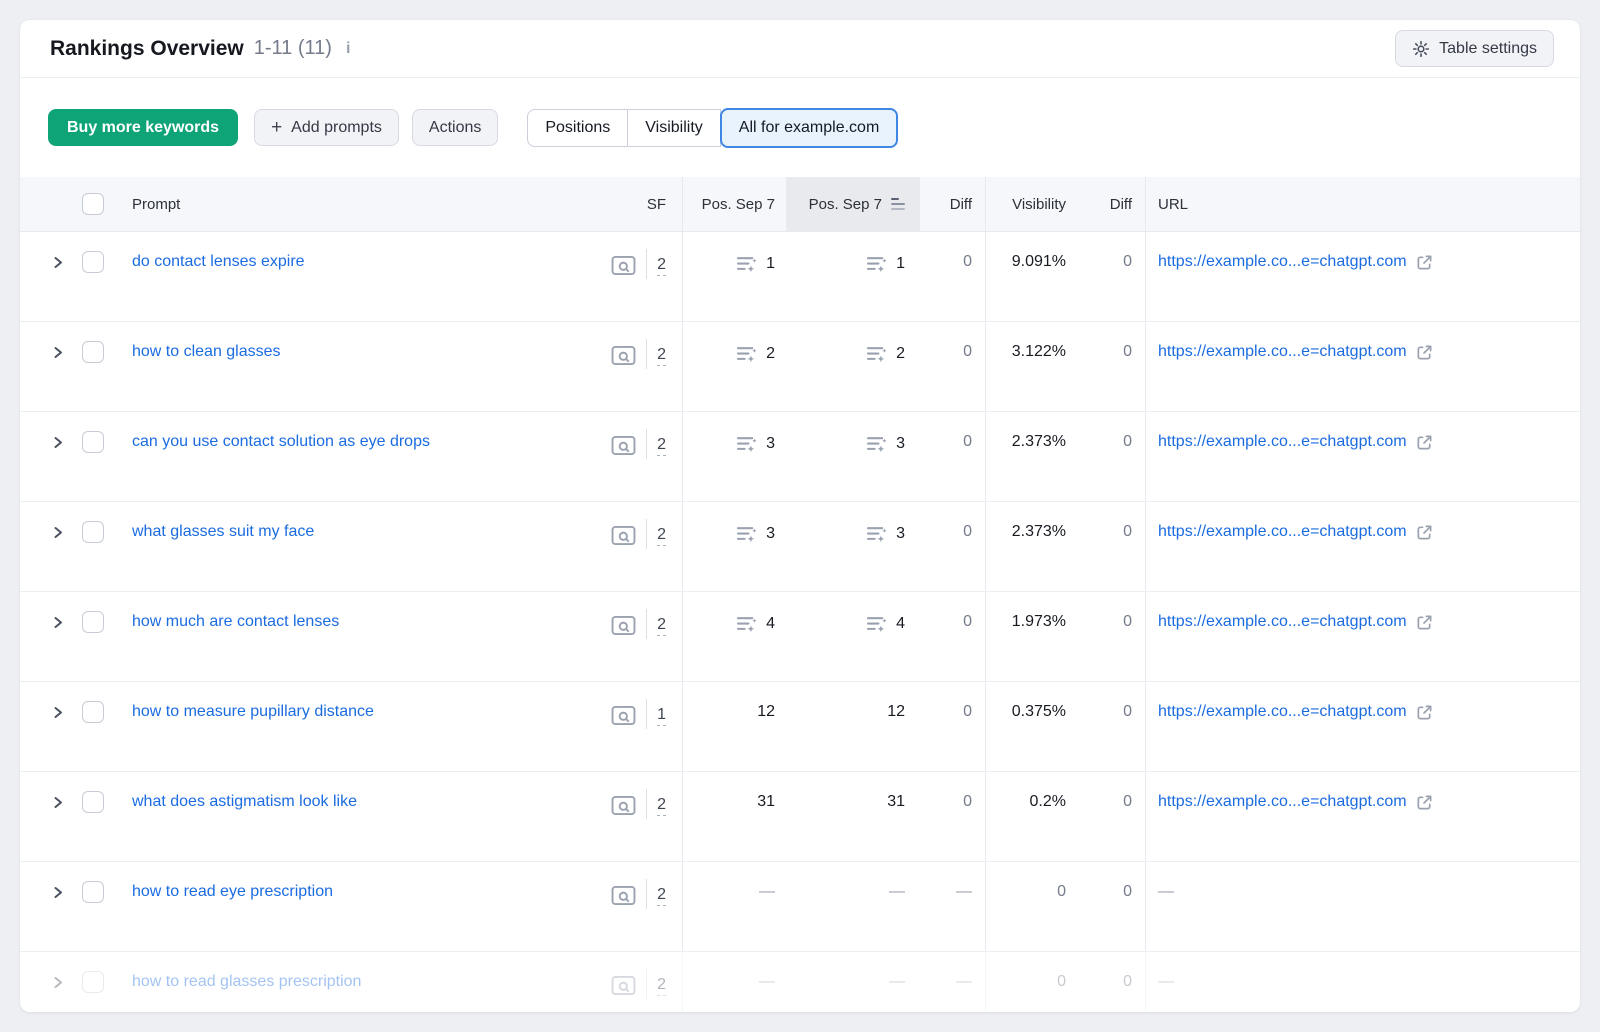  What do you see at coordinates (244, 801) in the screenshot?
I see `prompt-link: what does astigmatism look like` at bounding box center [244, 801].